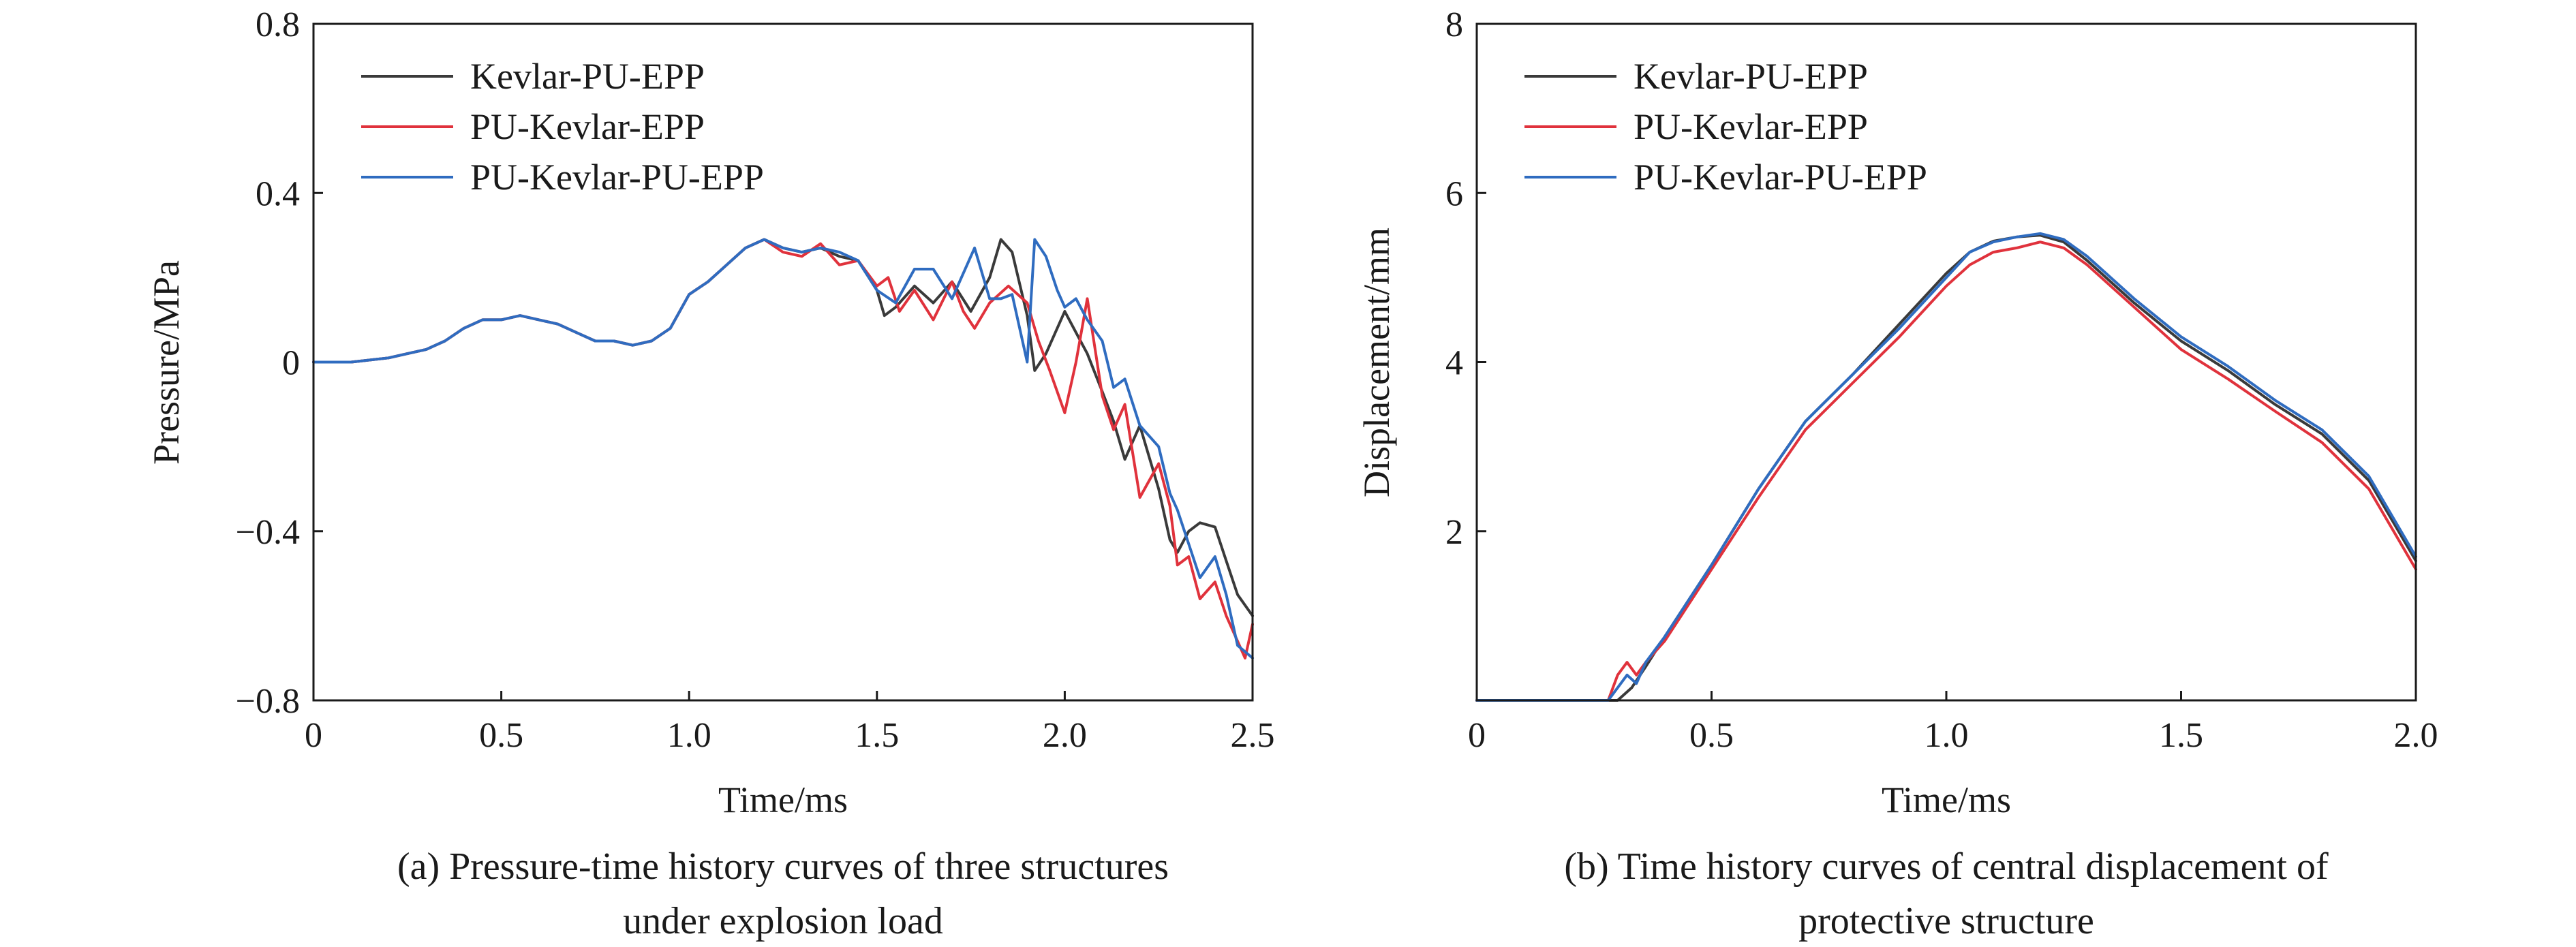  What do you see at coordinates (278, 24) in the screenshot?
I see `pressure-y-tick-label: 0.8` at bounding box center [278, 24].